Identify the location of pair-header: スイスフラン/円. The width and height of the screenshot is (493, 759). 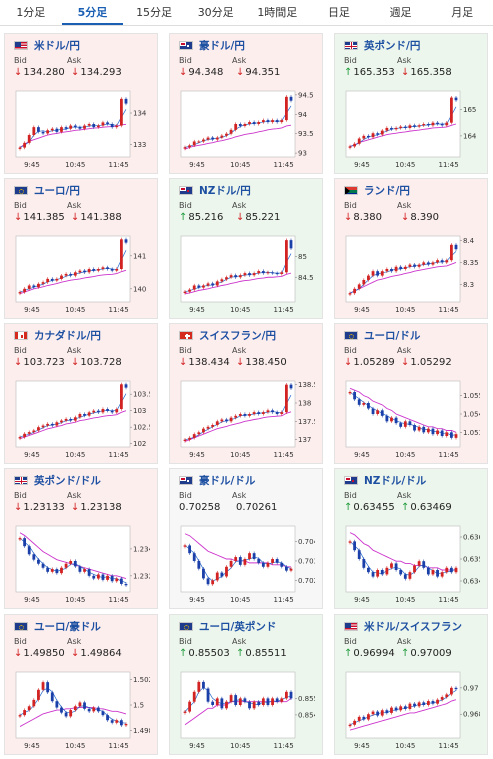
(227, 335).